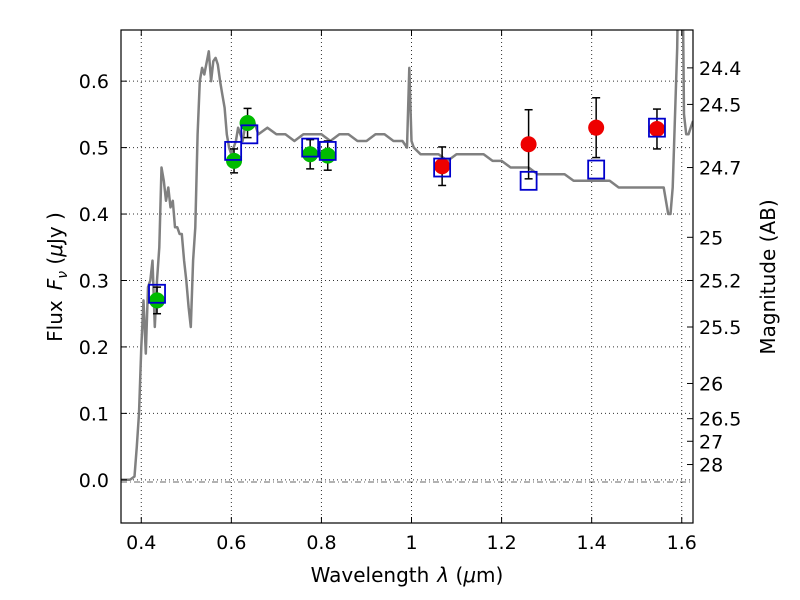 The width and height of the screenshot is (800, 600). What do you see at coordinates (94, 414) in the screenshot?
I see `y-tick-label: 0.1` at bounding box center [94, 414].